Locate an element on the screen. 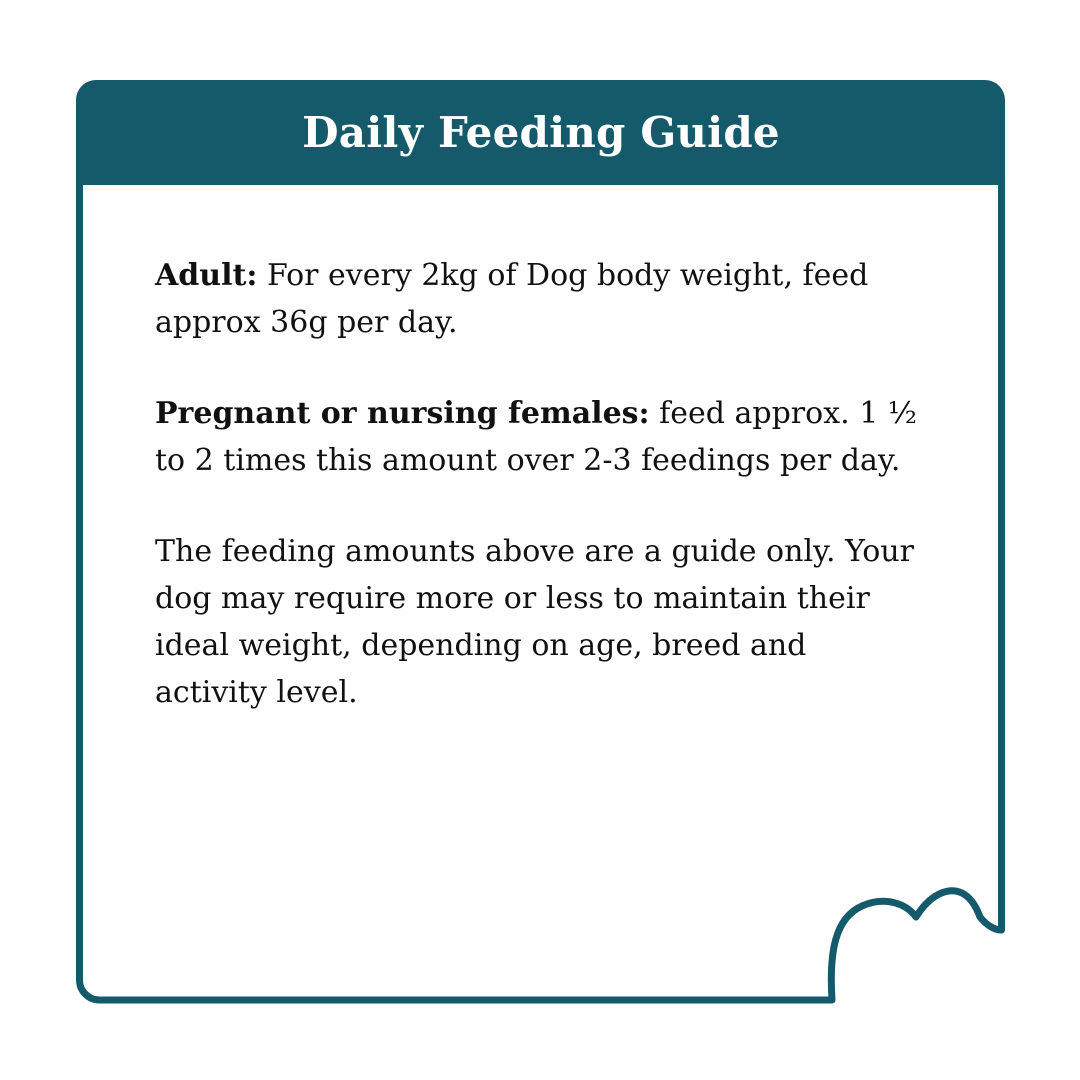  paragraph-lead-label: Adult: is located at coordinates (206, 275).